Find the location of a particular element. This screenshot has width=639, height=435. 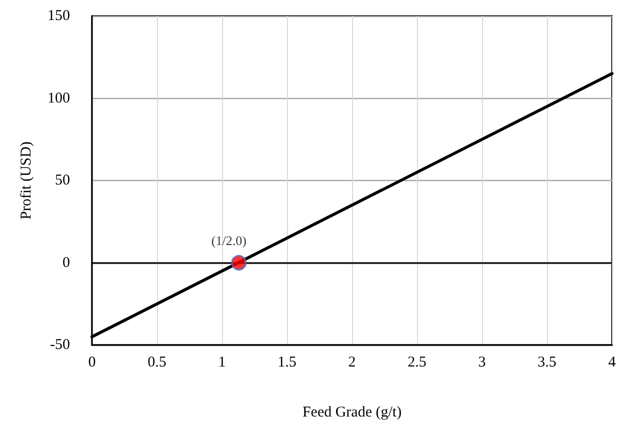

y-tick-label: 100 is located at coordinates (59, 98).